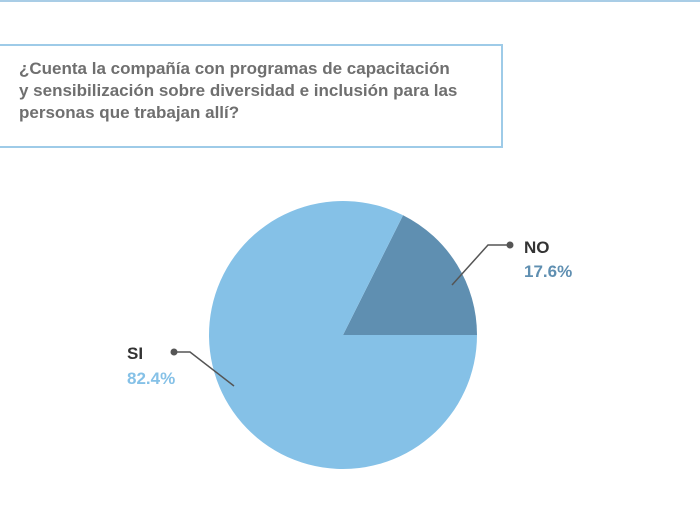 Image resolution: width=700 pixels, height=519 pixels. Describe the element at coordinates (410, 275) in the screenshot. I see `pie-slice-no` at that location.